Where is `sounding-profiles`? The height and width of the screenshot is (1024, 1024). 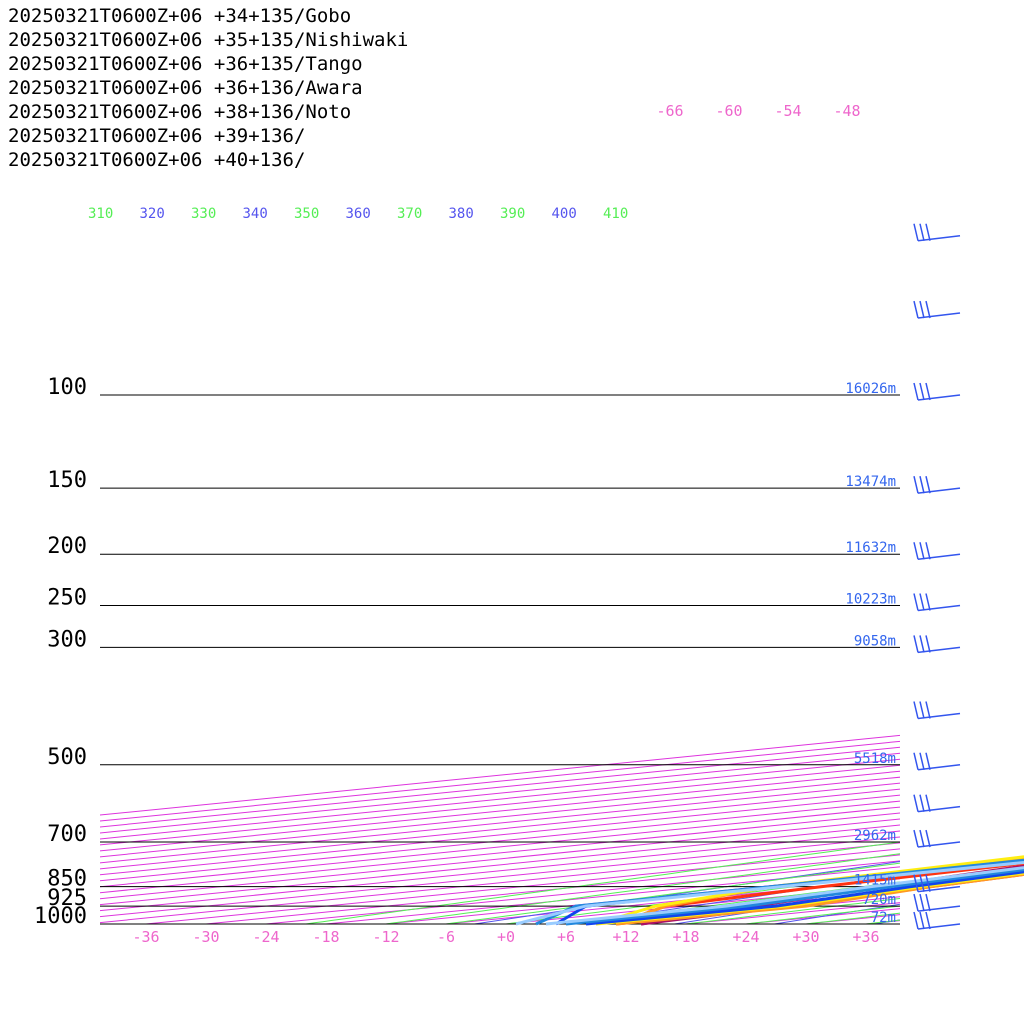 sounding-profiles is located at coordinates (769, 890).